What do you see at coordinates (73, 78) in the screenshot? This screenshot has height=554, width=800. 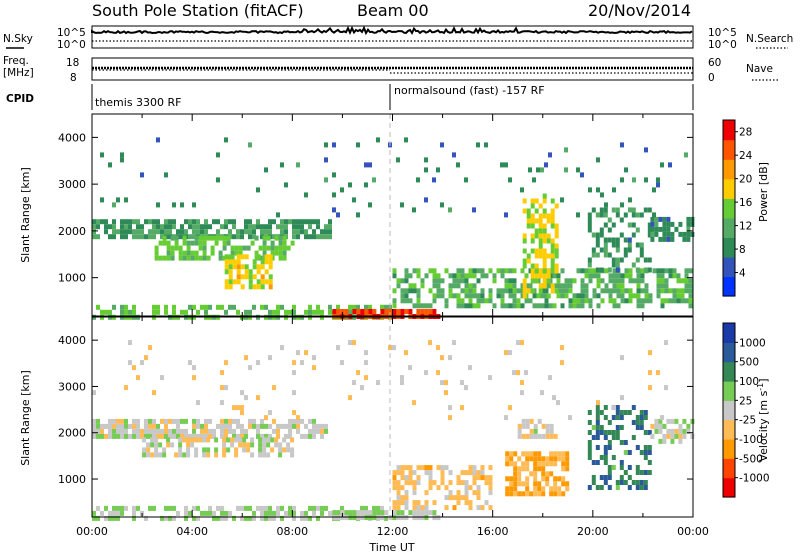 I see `freq-tick-bottom: 8` at bounding box center [73, 78].